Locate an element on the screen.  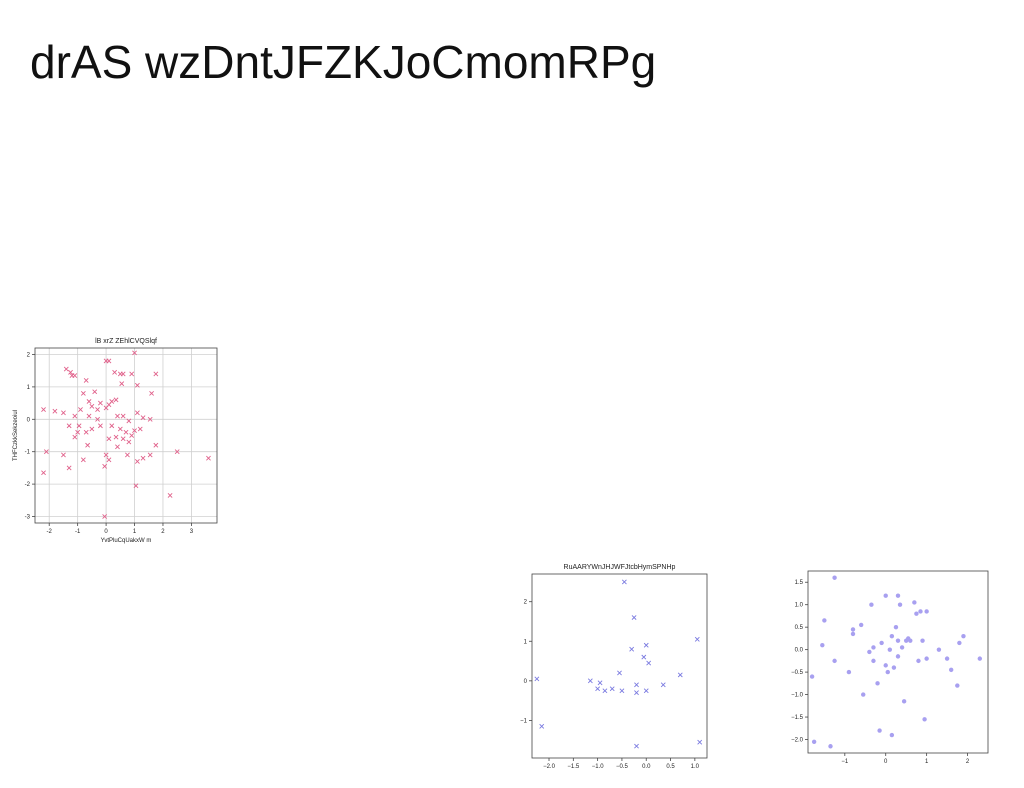
y-tick-label: −1 is located at coordinates (524, 721).